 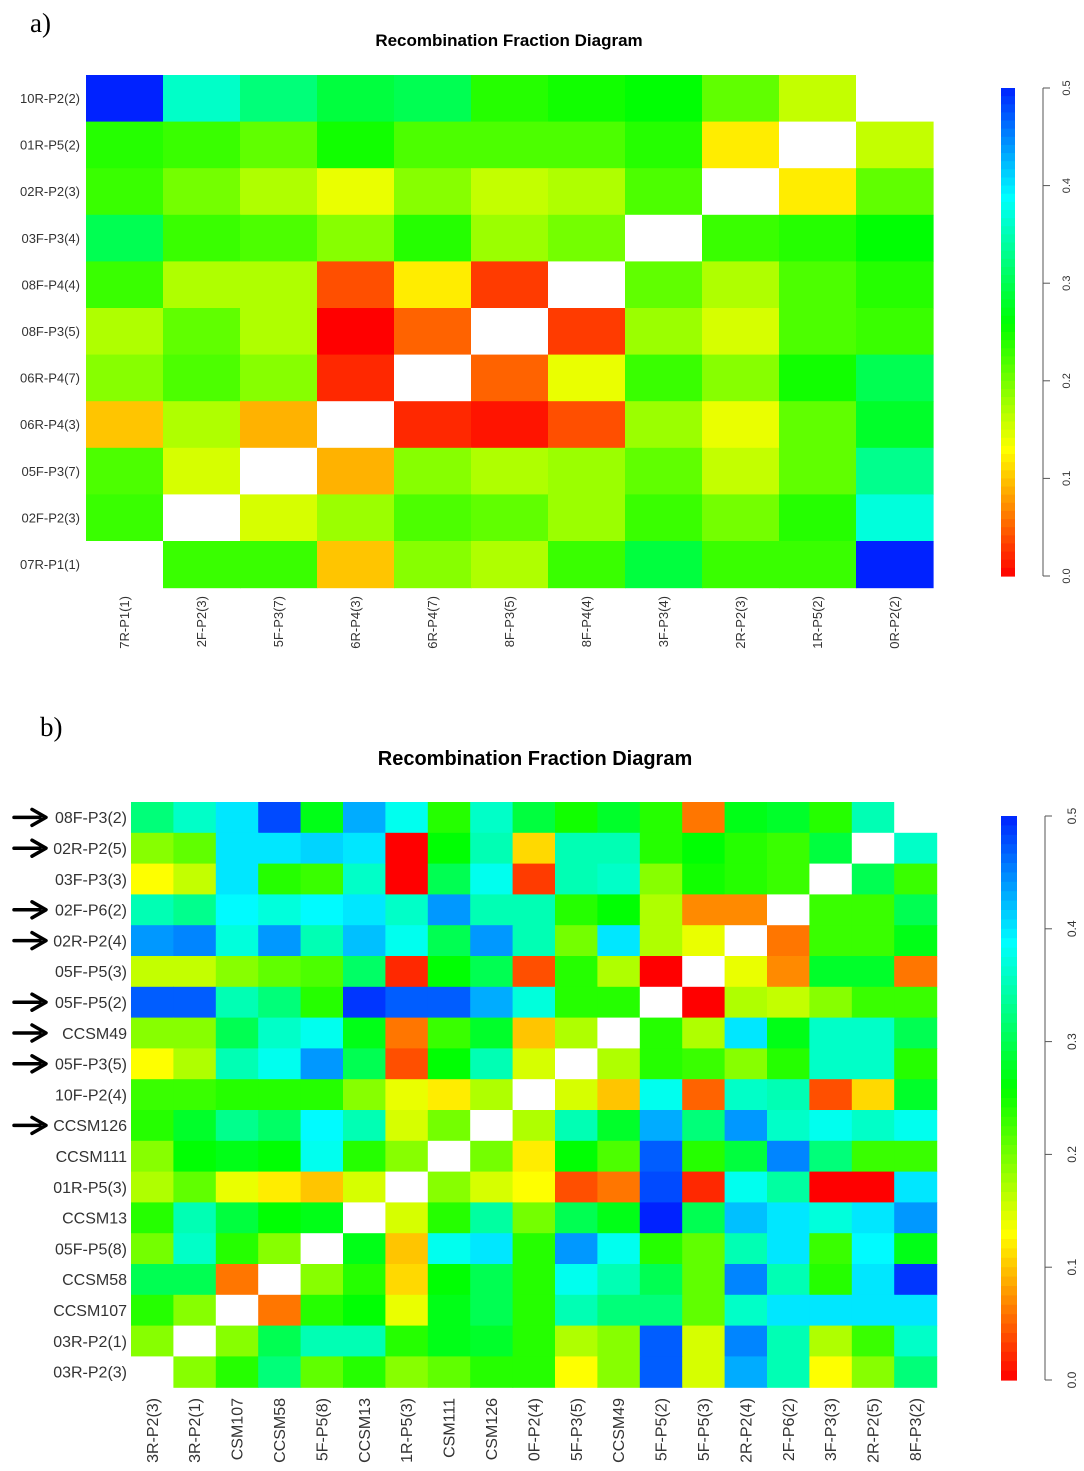 What do you see at coordinates (94, 1219) in the screenshot?
I see `row-label: CCSM13` at bounding box center [94, 1219].